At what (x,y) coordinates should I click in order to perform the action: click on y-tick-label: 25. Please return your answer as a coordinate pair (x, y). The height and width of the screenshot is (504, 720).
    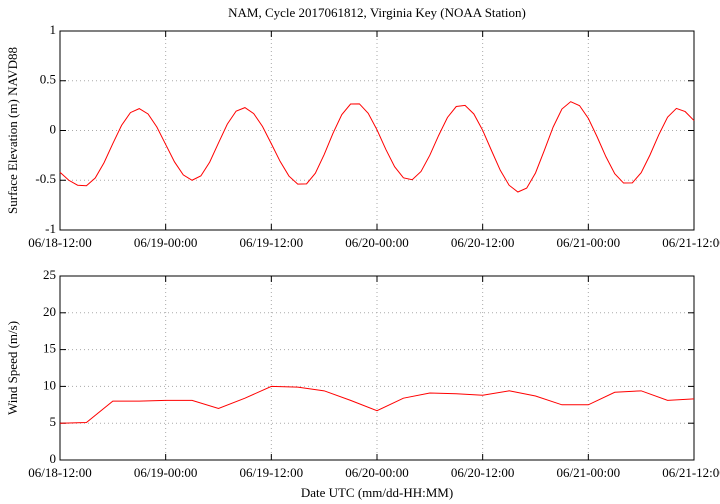
    Looking at the image, I should click on (49, 274).